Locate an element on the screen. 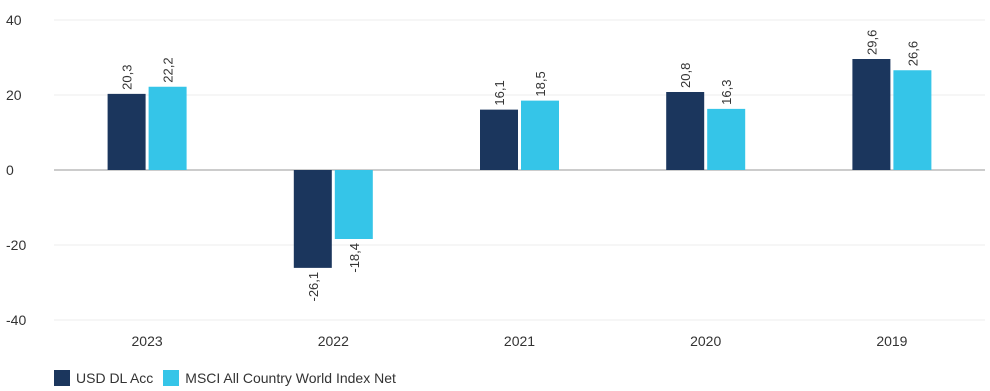  data-label: 20,8 is located at coordinates (685, 75).